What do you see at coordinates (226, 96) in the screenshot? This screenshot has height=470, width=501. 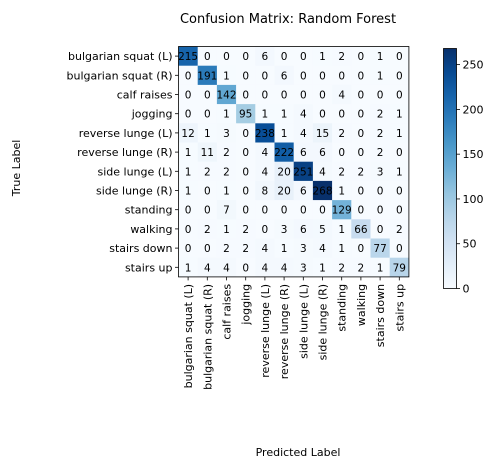 I see `cell-value-label: 142` at bounding box center [226, 96].